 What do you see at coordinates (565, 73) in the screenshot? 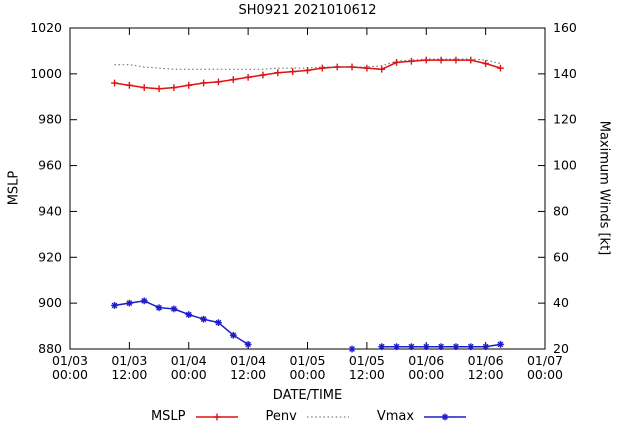
I see `svg-text: 140` at bounding box center [565, 73].